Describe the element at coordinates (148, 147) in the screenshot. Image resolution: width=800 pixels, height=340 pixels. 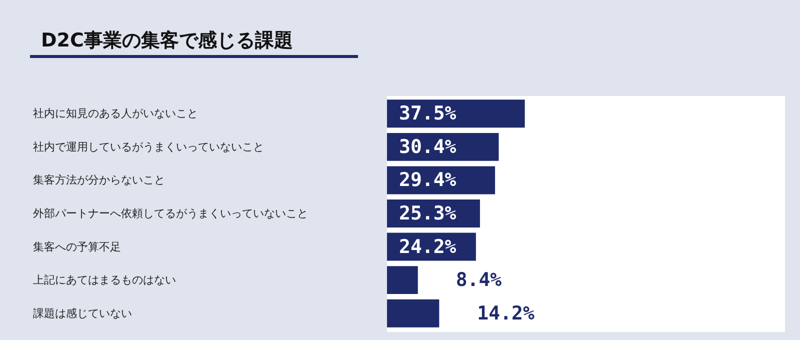
I see `y-tick-label: 社内で運用しているがうまくいっていないこと` at that location.